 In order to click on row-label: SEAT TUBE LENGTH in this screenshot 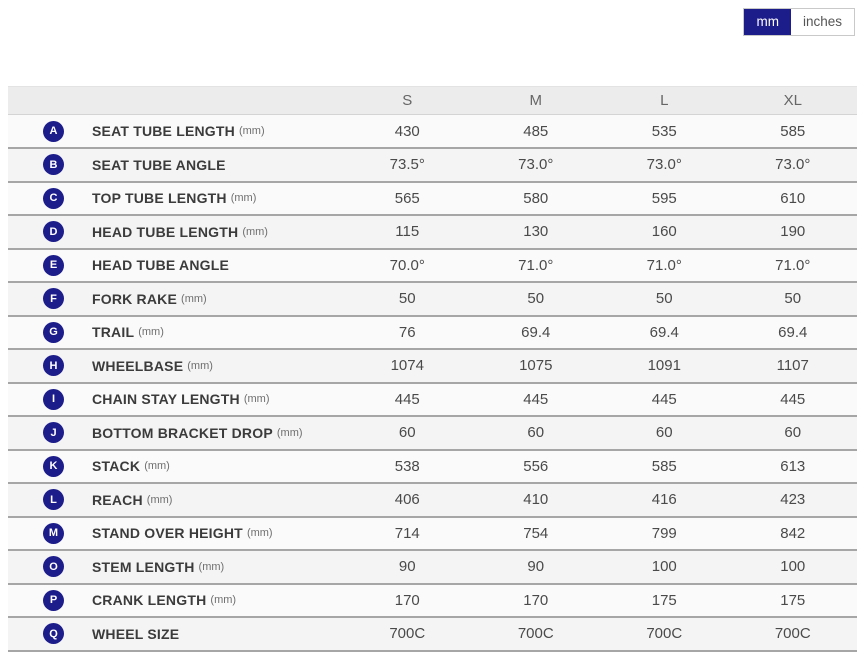, I will do `click(163, 131)`.